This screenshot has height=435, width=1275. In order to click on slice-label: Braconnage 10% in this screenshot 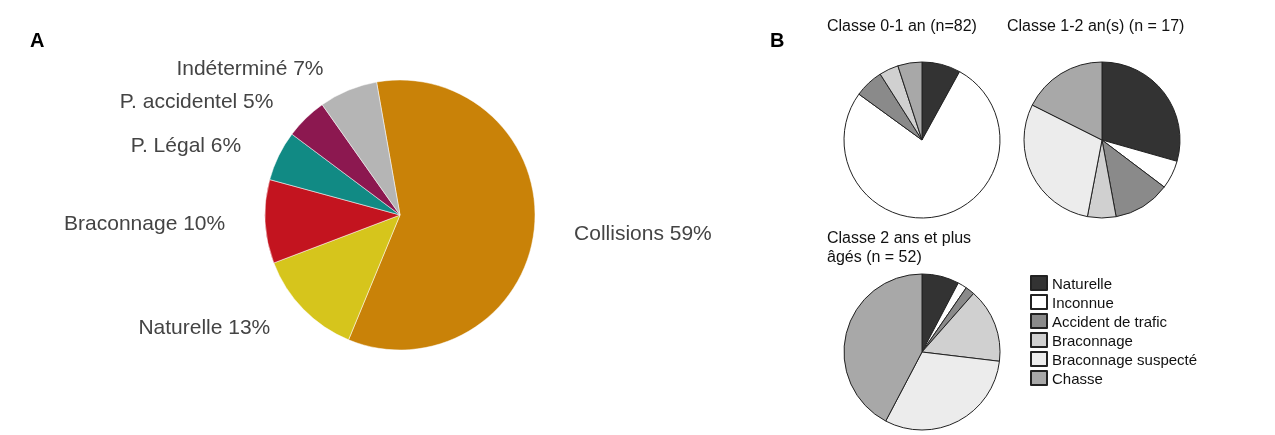, I will do `click(145, 223)`.